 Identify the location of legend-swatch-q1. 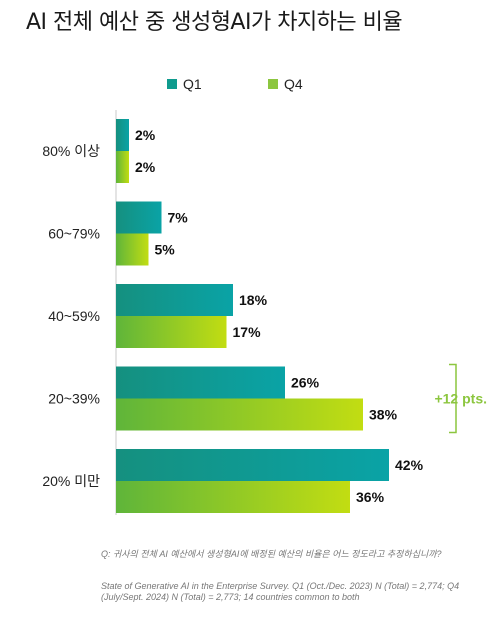
(172, 84).